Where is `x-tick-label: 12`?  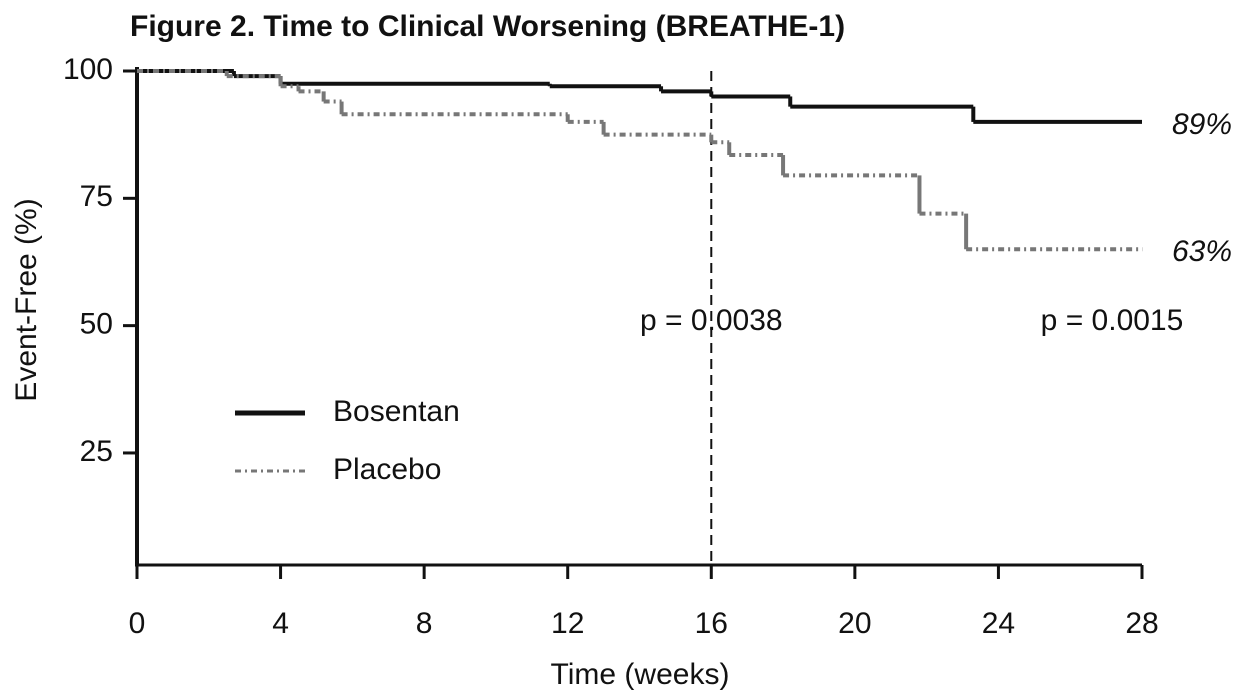
x-tick-label: 12 is located at coordinates (567, 623).